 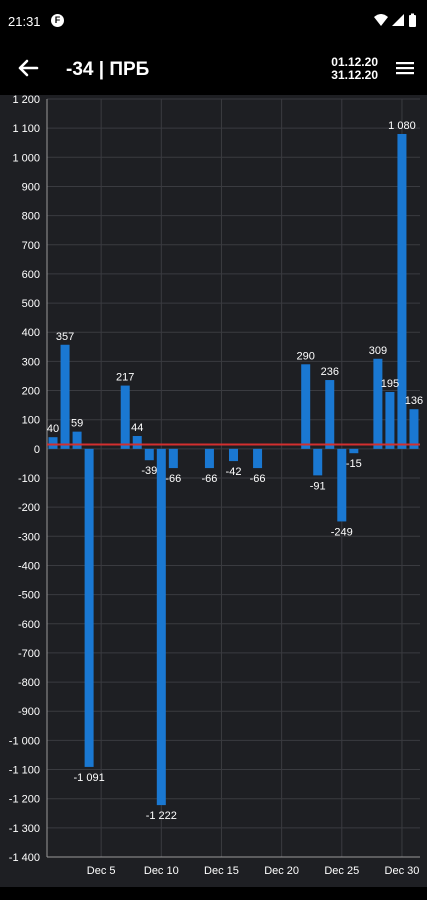 I want to click on page-title: -34 | ПРБ, so click(x=108, y=69).